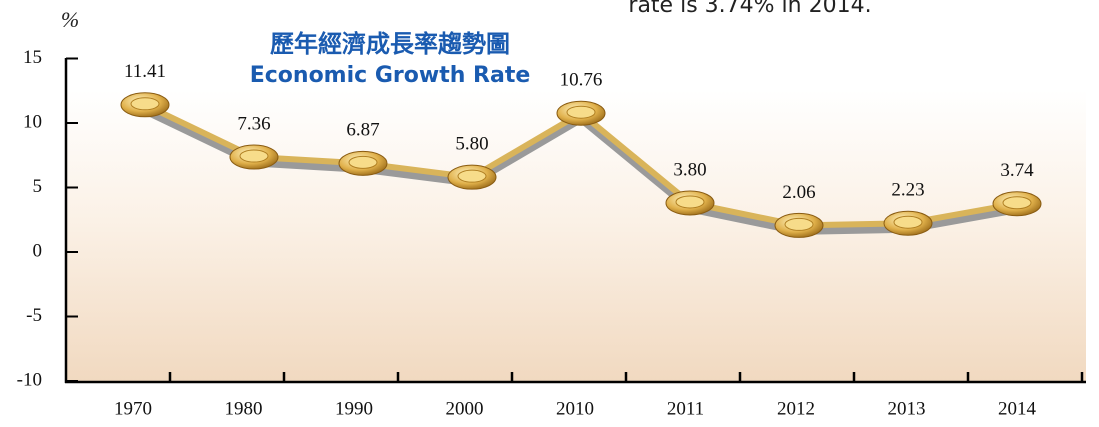 This screenshot has width=1099, height=427. I want to click on x-tick-label: 2014, so click(1017, 408).